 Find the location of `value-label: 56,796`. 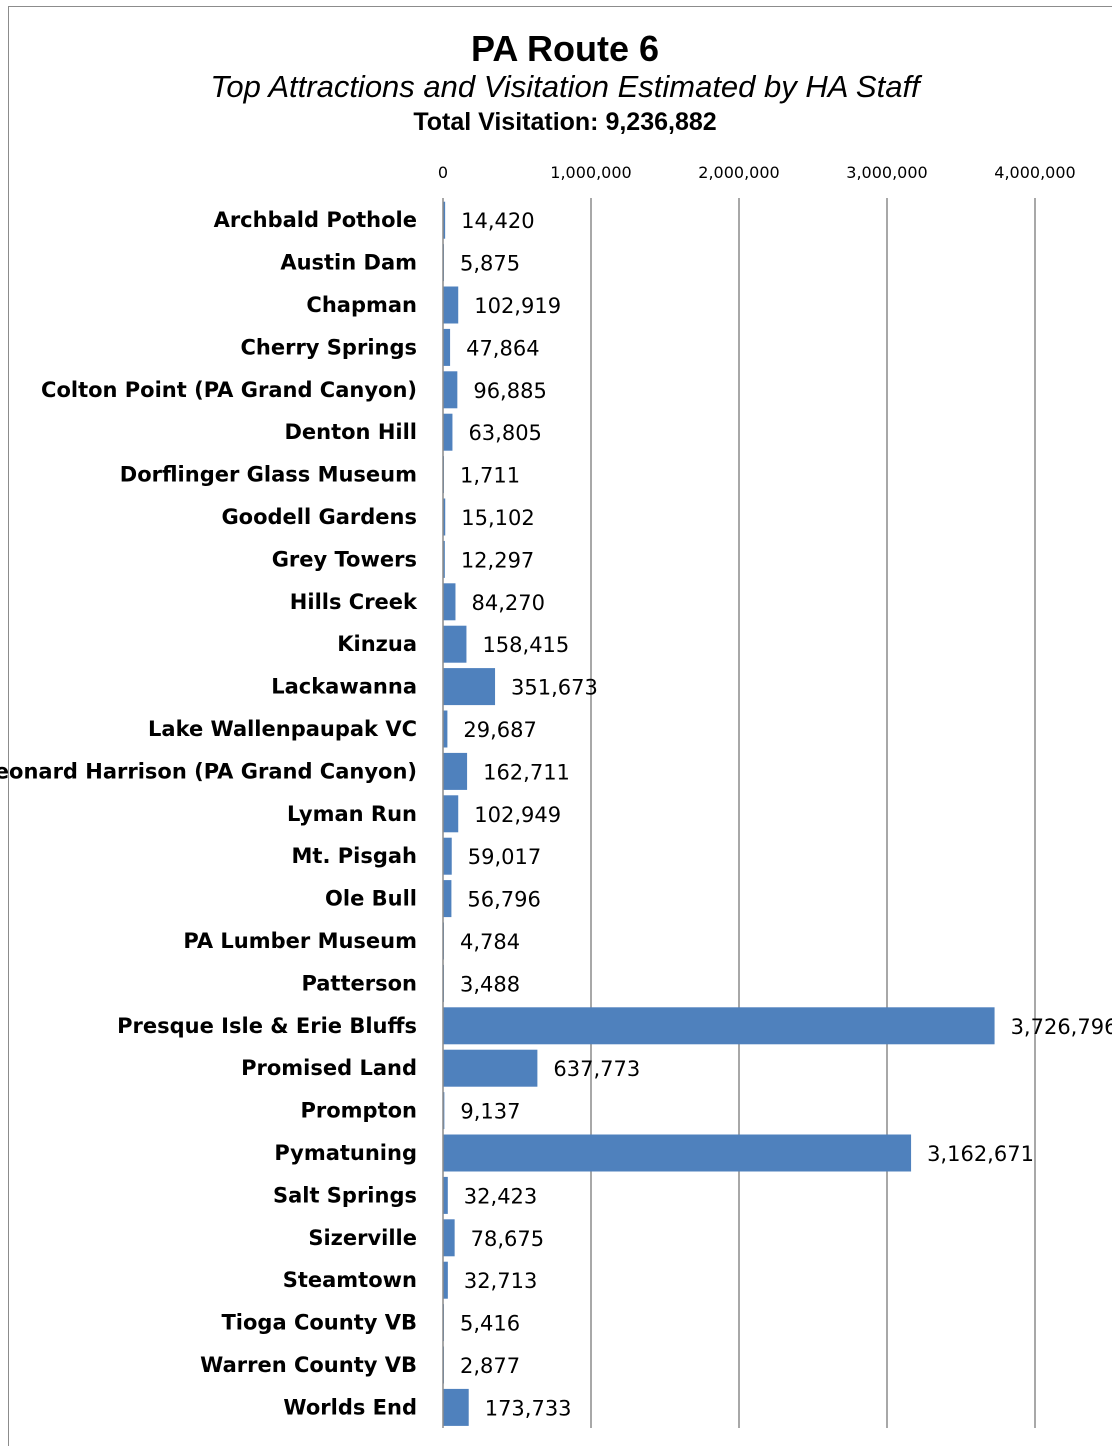

value-label: 56,796 is located at coordinates (503, 900).